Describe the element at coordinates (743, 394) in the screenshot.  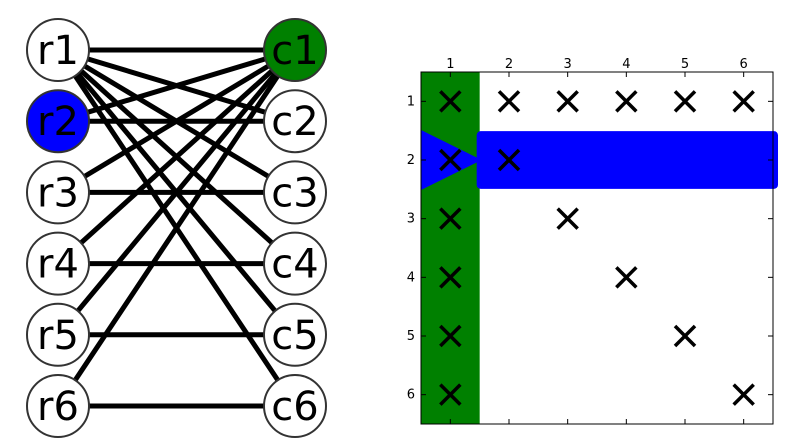
I see `nonzero-mark-r6-c6` at that location.